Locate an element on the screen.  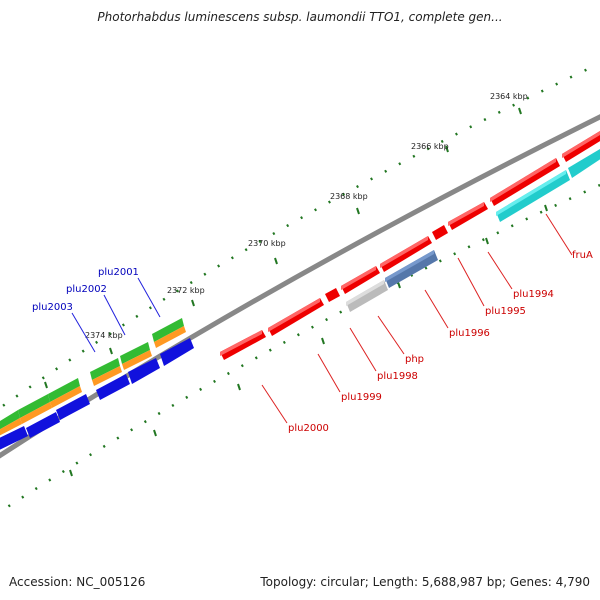
gene-label-plu2002: plu2002 is located at coordinates (86, 289).